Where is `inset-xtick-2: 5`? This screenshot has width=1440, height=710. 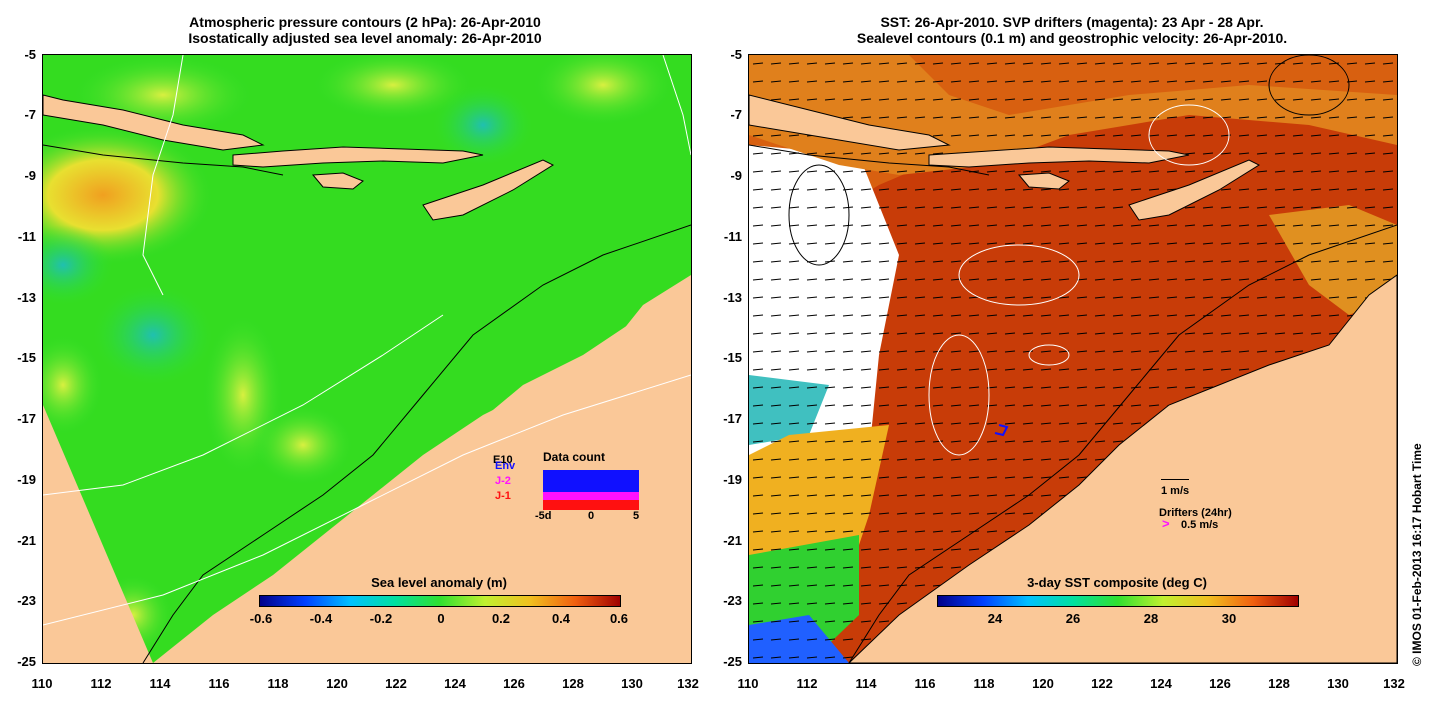 inset-xtick-2: 5 is located at coordinates (636, 516).